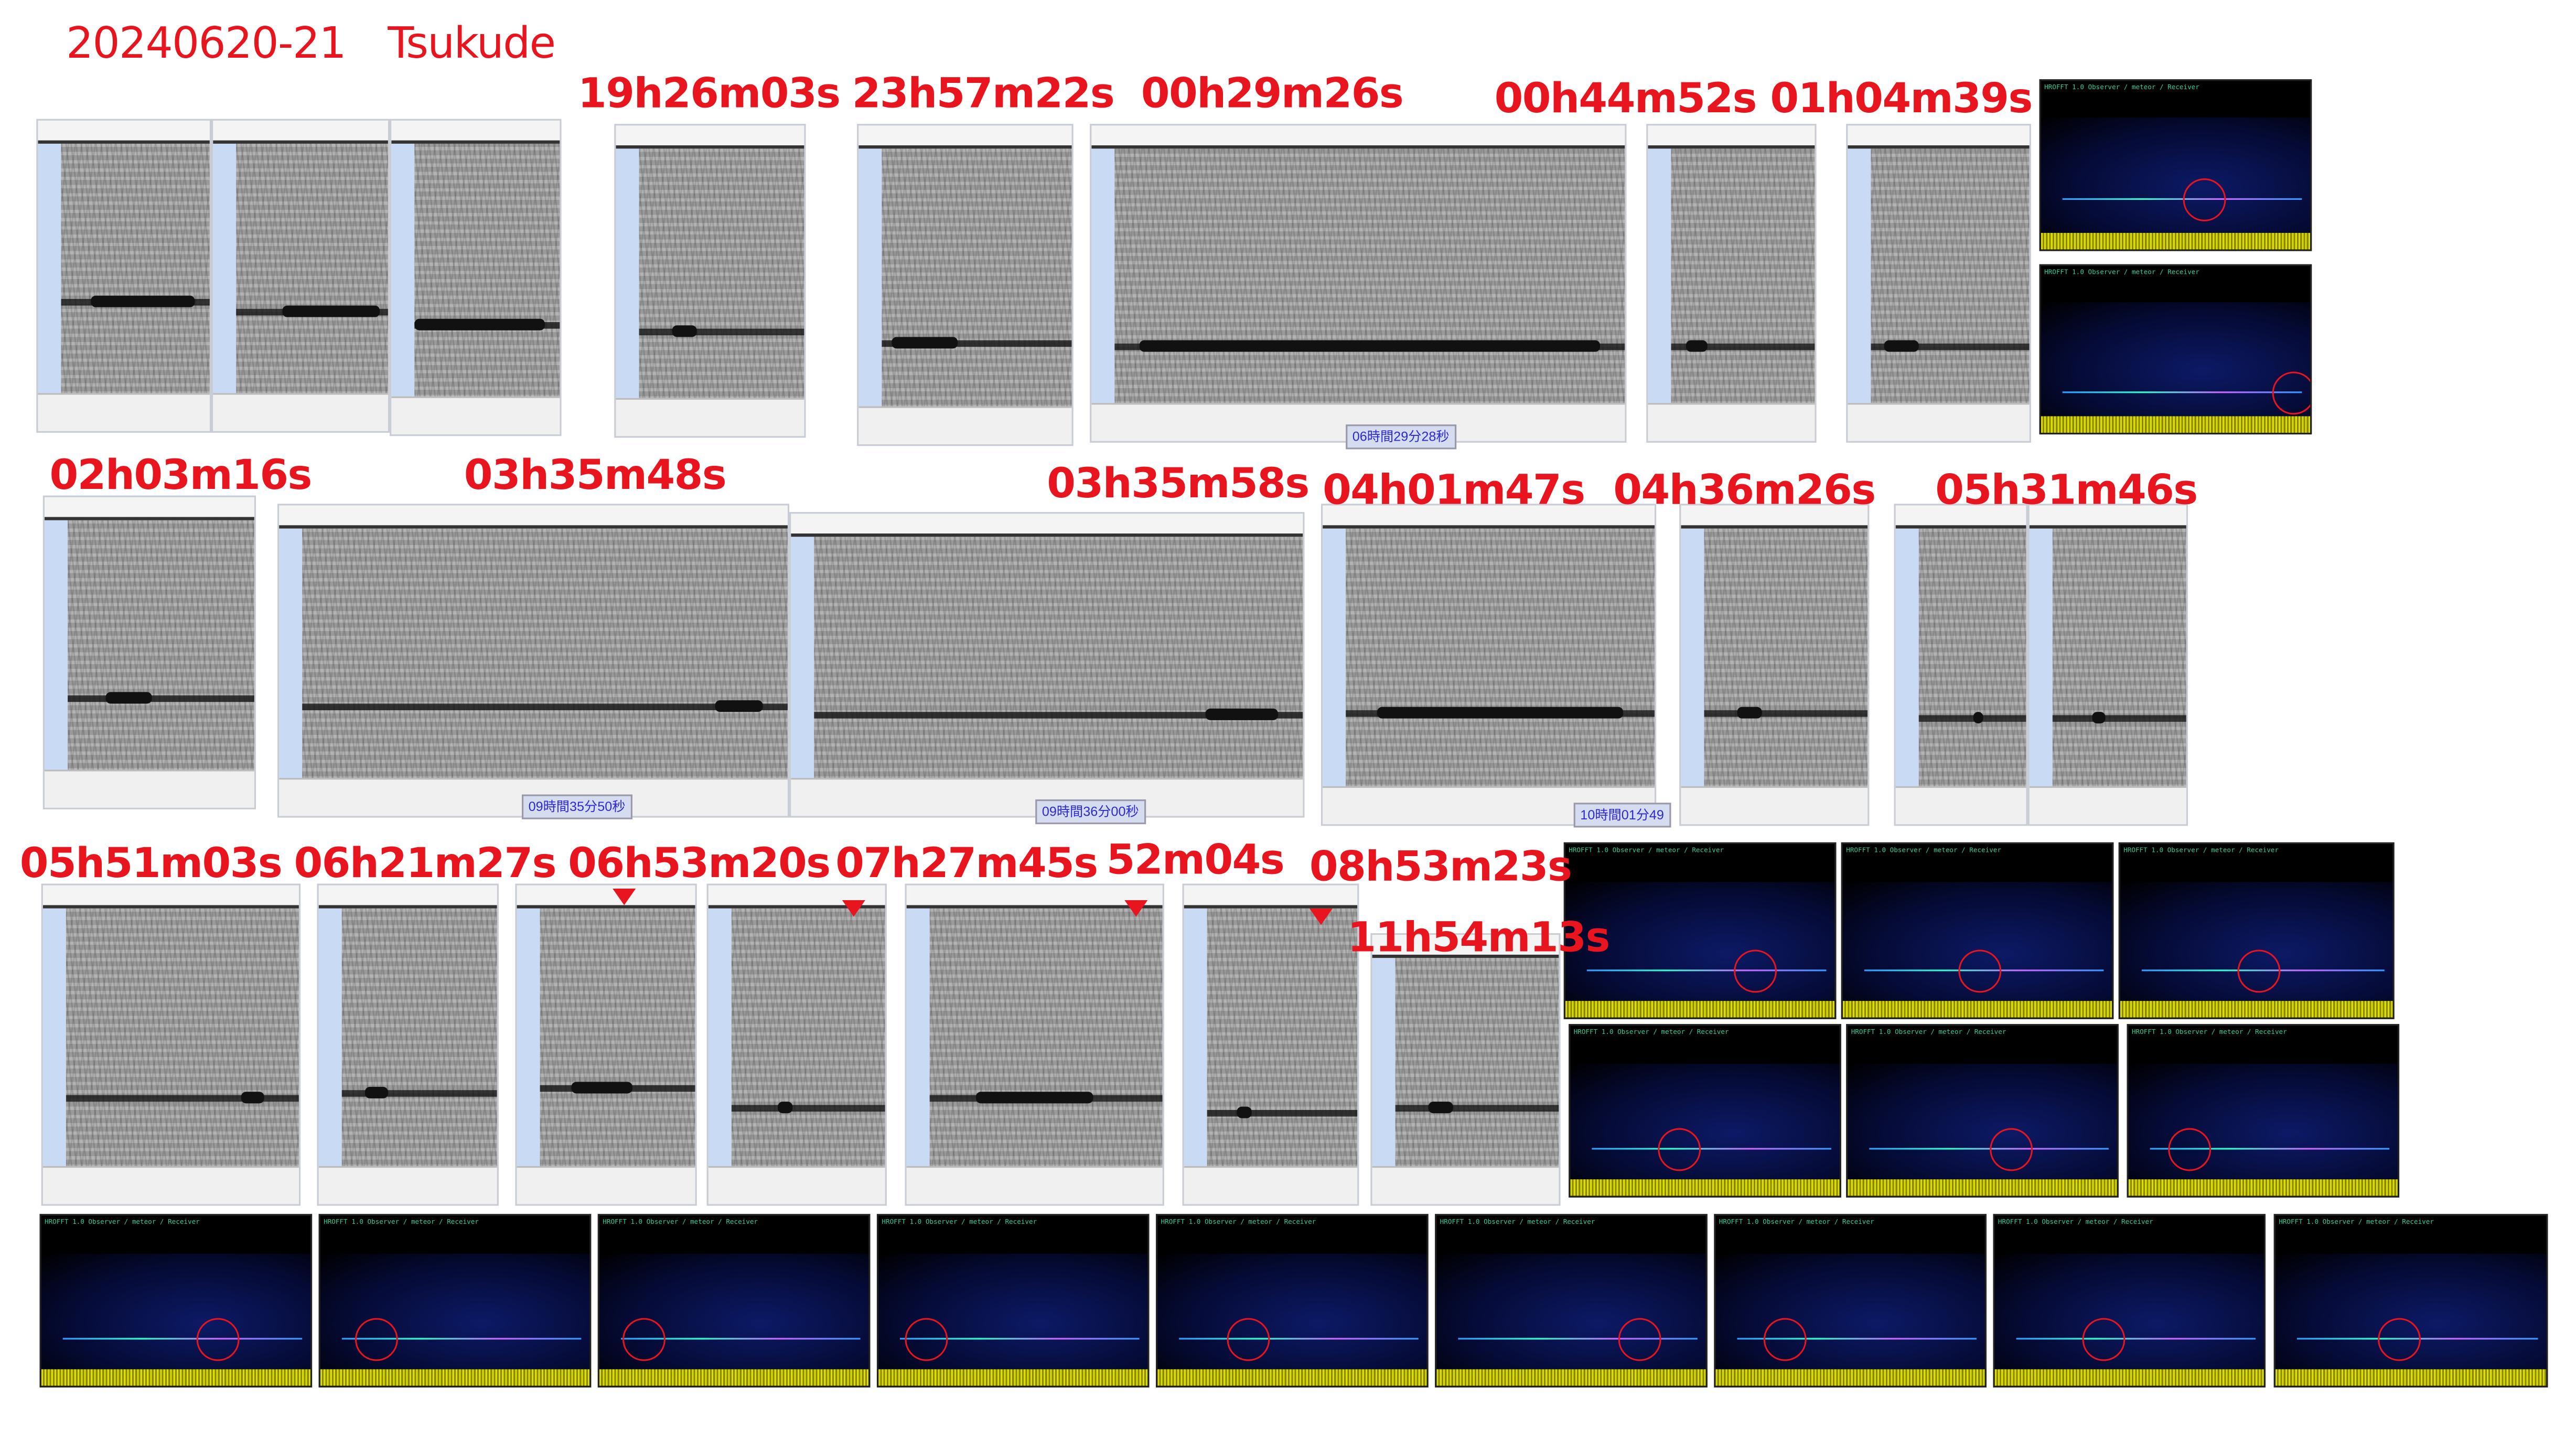 The width and height of the screenshot is (2576, 1452). I want to click on timestamp-label: 08h53m23s, so click(1440, 866).